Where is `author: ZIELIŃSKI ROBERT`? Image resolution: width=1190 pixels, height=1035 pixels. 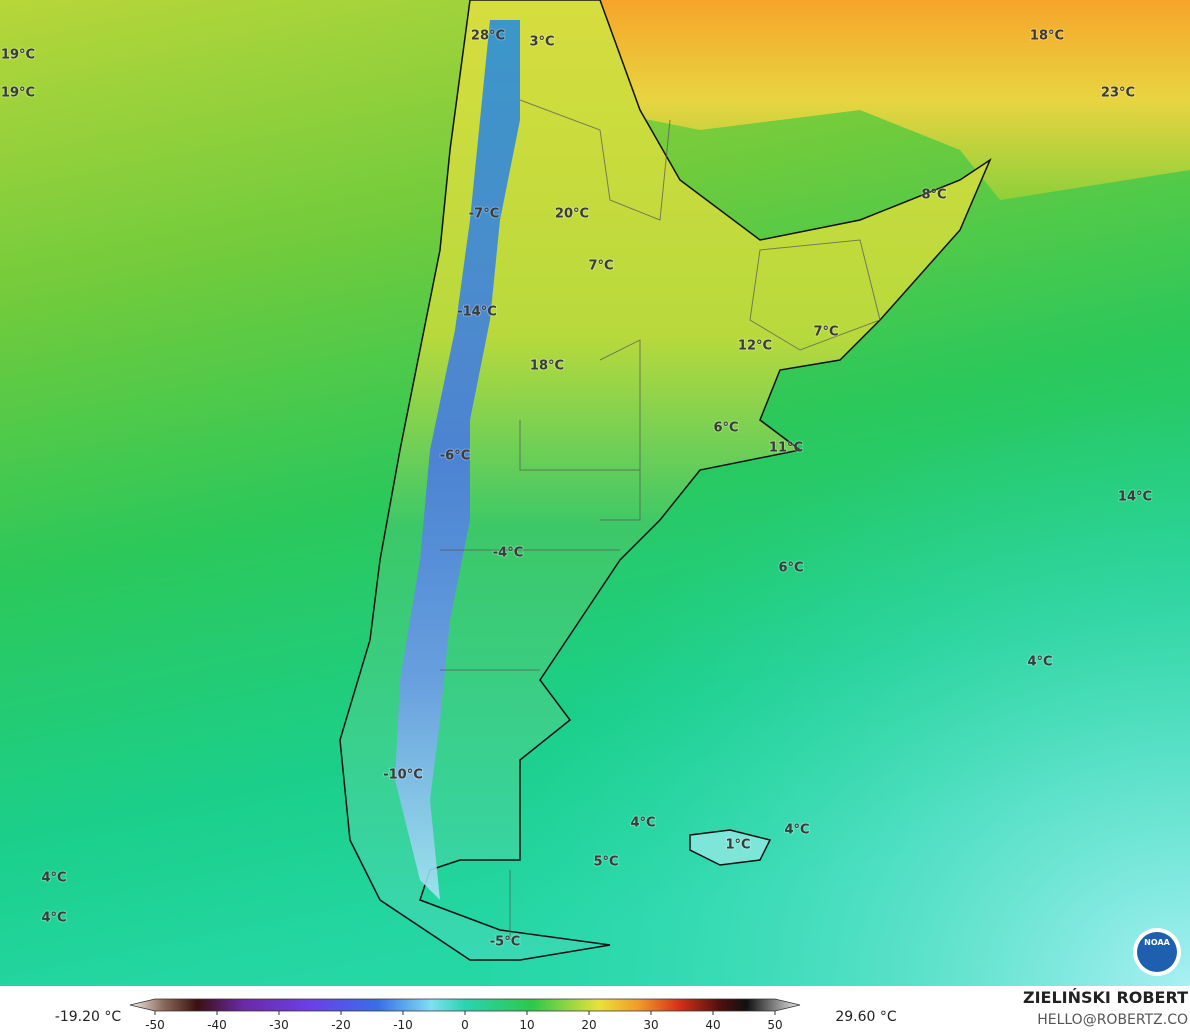
author: ZIELIŃSKI ROBERT is located at coordinates (1105, 997).